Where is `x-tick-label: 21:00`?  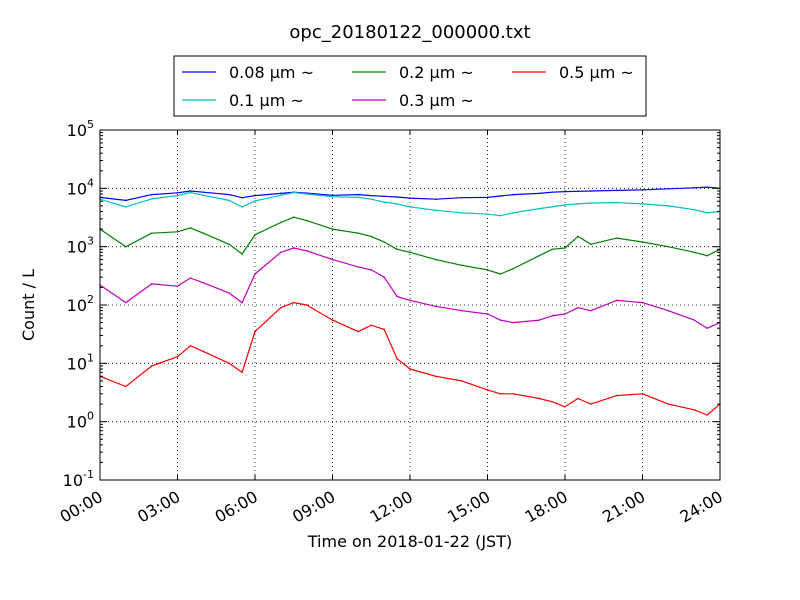 x-tick-label: 21:00 is located at coordinates (623, 507).